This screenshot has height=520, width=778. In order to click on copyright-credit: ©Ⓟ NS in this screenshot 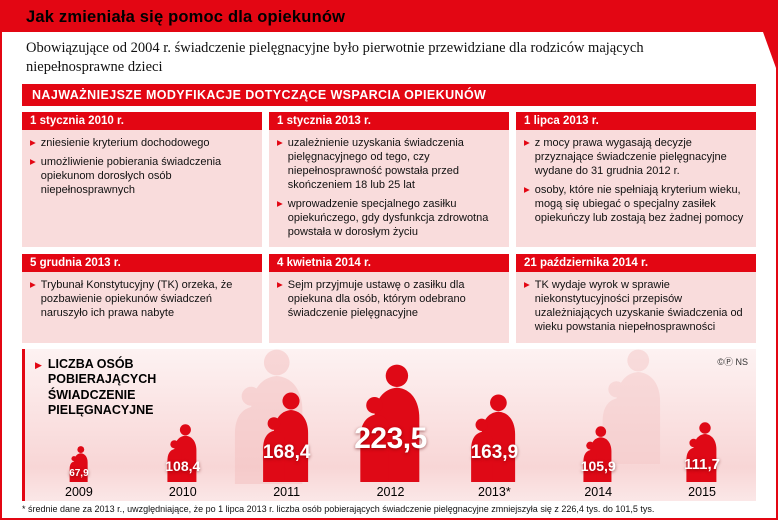, I will do `click(732, 361)`.